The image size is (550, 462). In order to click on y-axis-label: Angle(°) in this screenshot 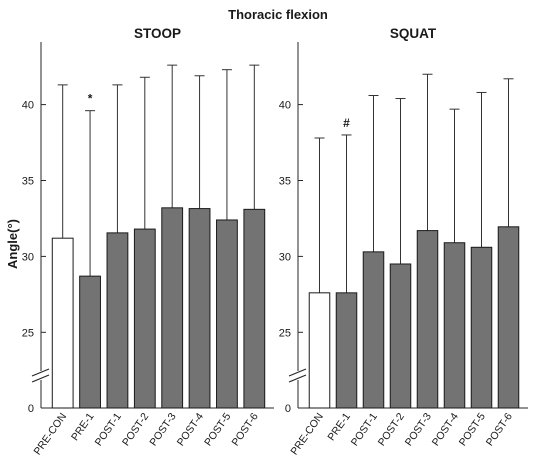, I will do `click(12, 244)`.